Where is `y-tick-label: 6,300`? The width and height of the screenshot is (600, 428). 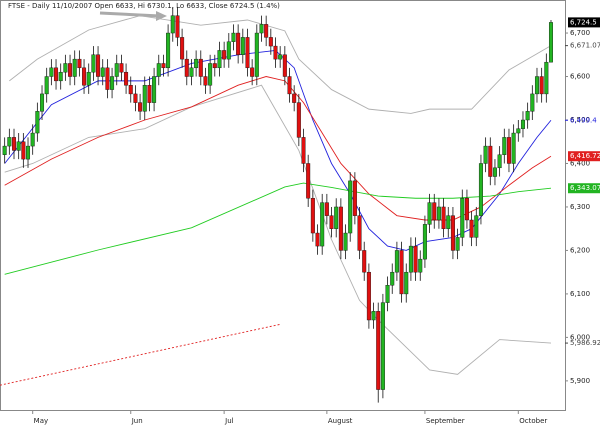 y-tick-label: 6,300 is located at coordinates (580, 207).